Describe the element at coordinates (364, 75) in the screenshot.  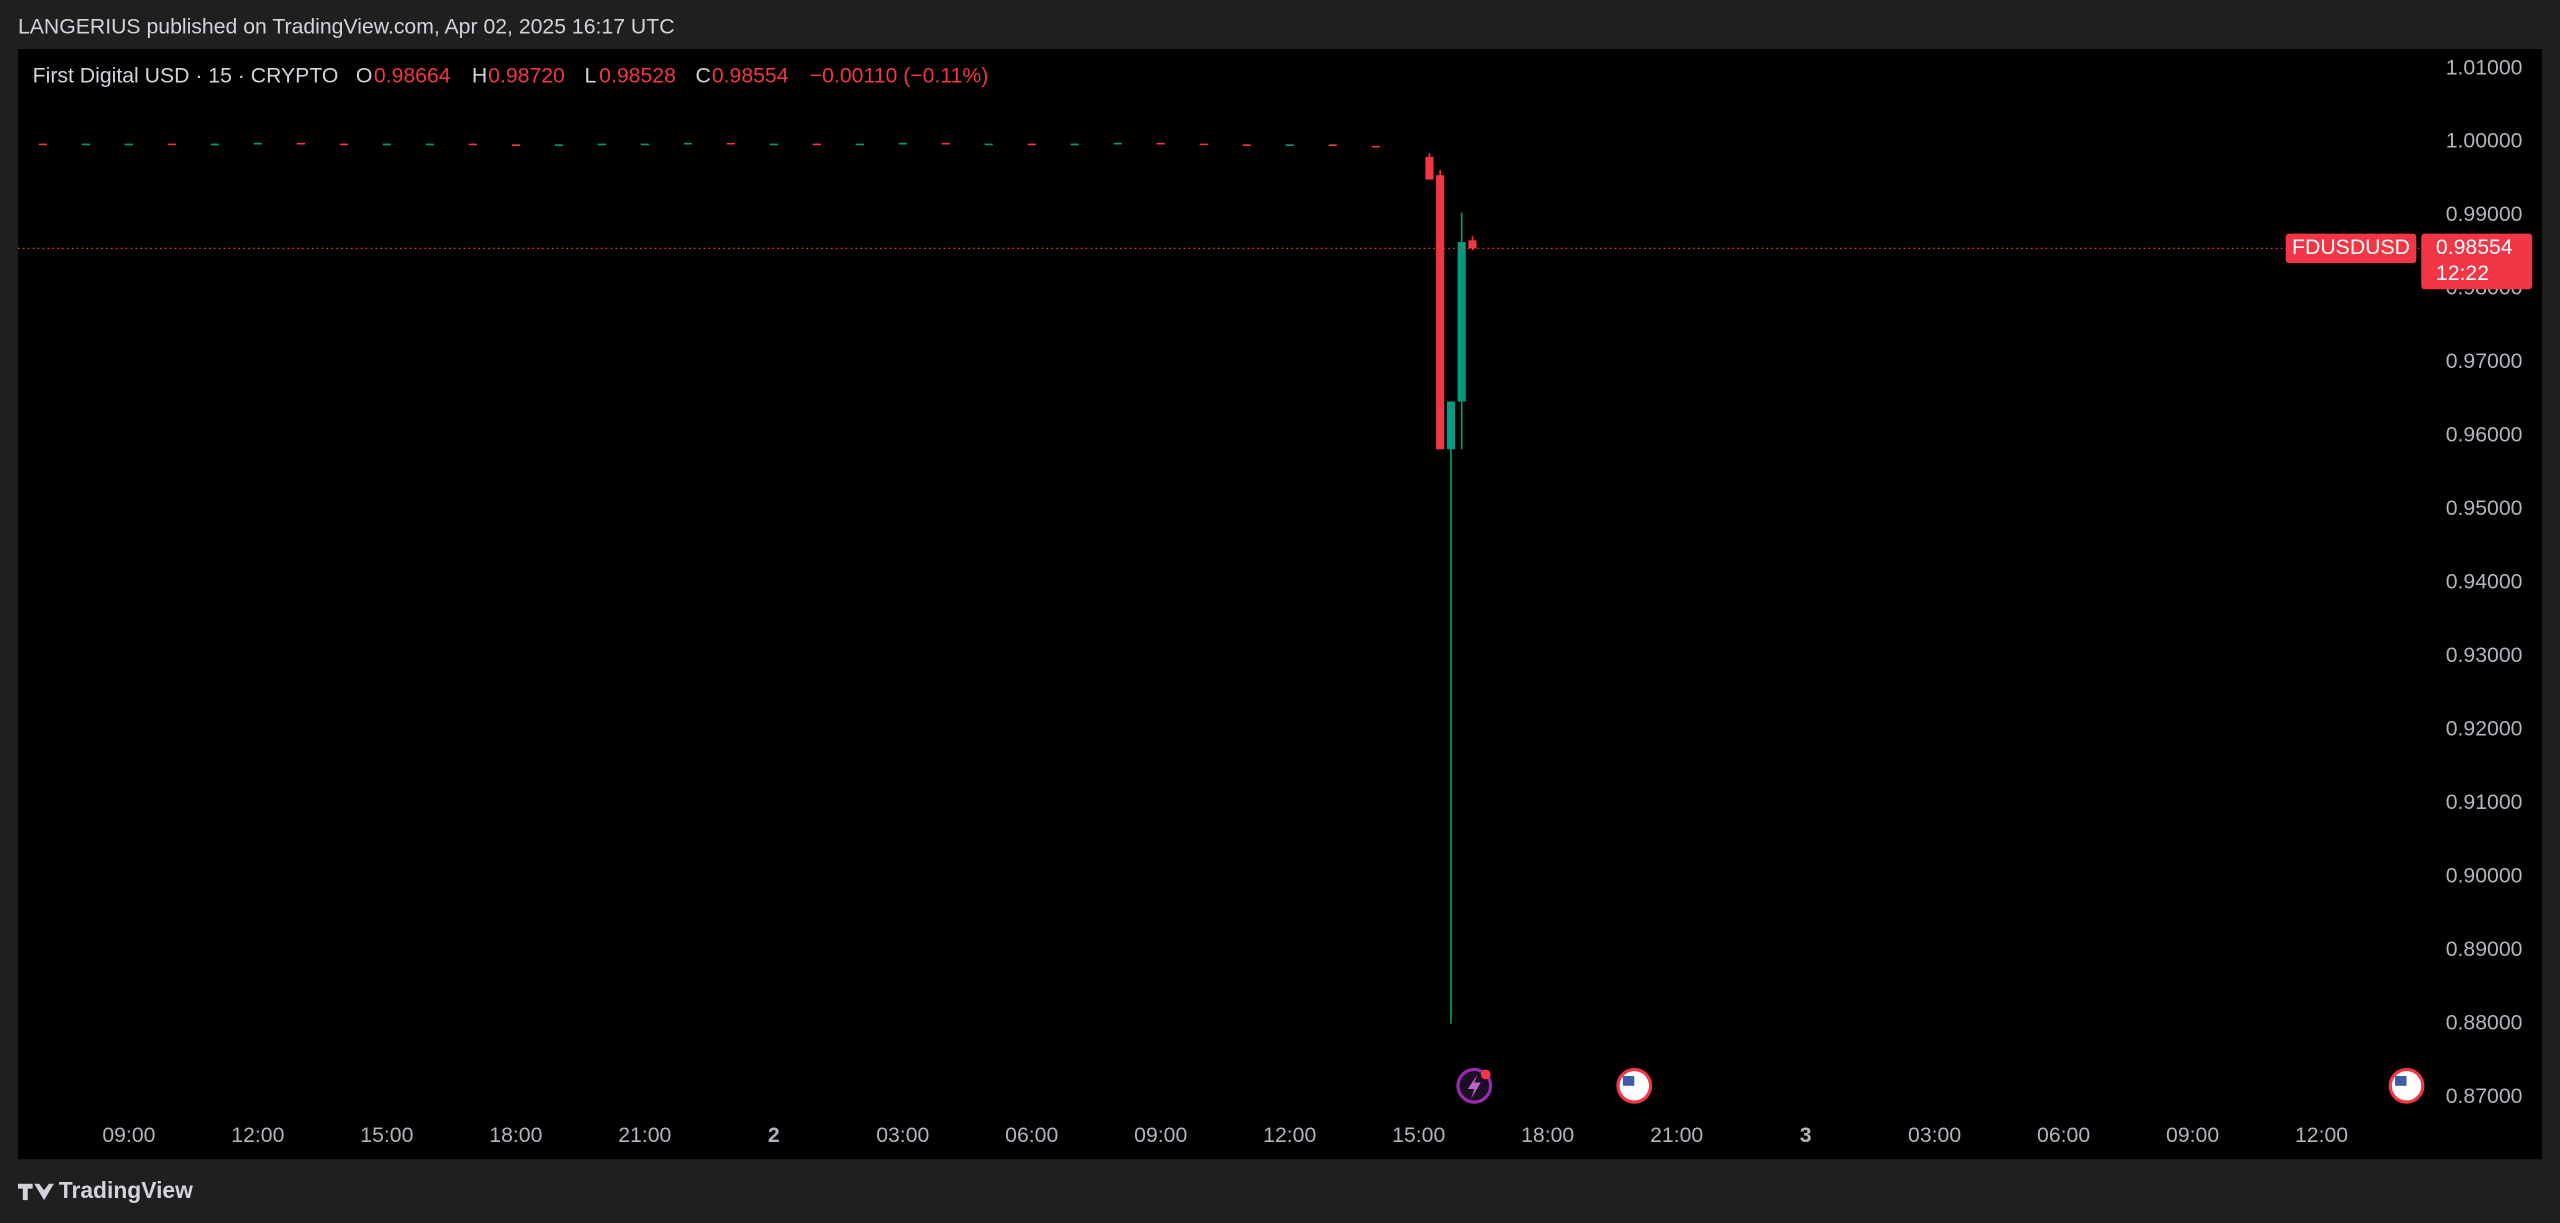
I see `legend-key: O` at that location.